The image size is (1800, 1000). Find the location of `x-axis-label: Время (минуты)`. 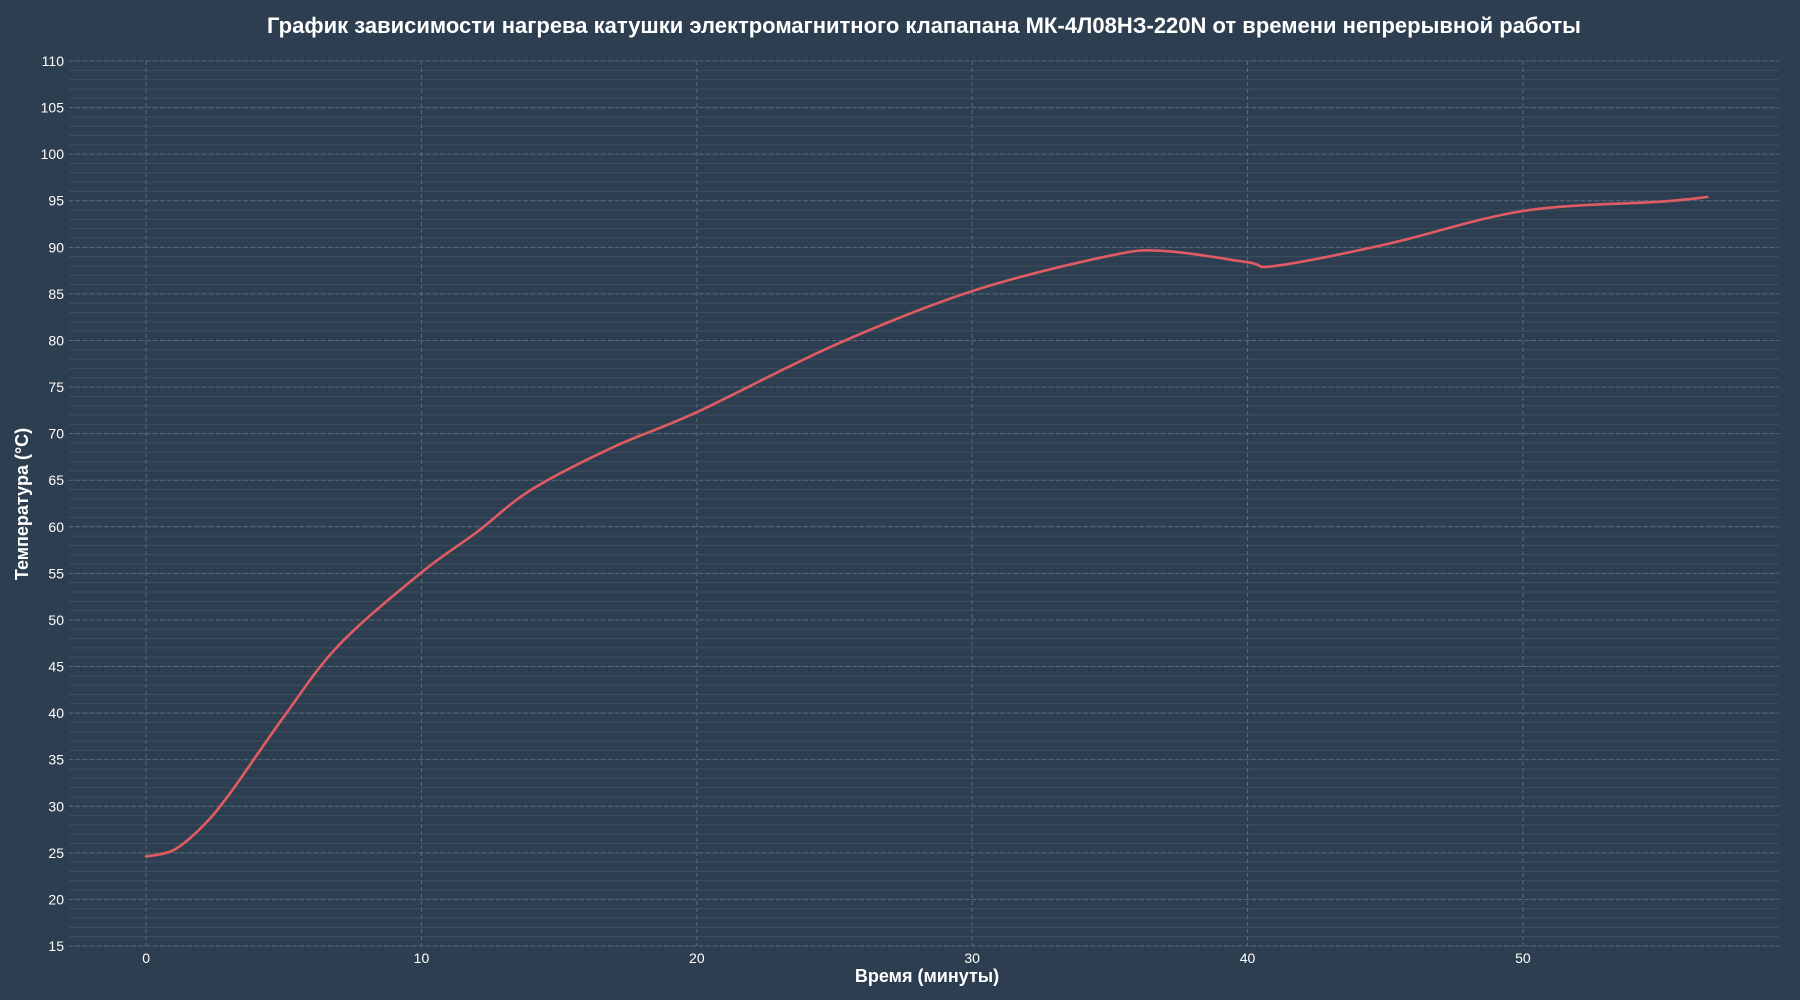

x-axis-label: Время (минуты) is located at coordinates (927, 976).